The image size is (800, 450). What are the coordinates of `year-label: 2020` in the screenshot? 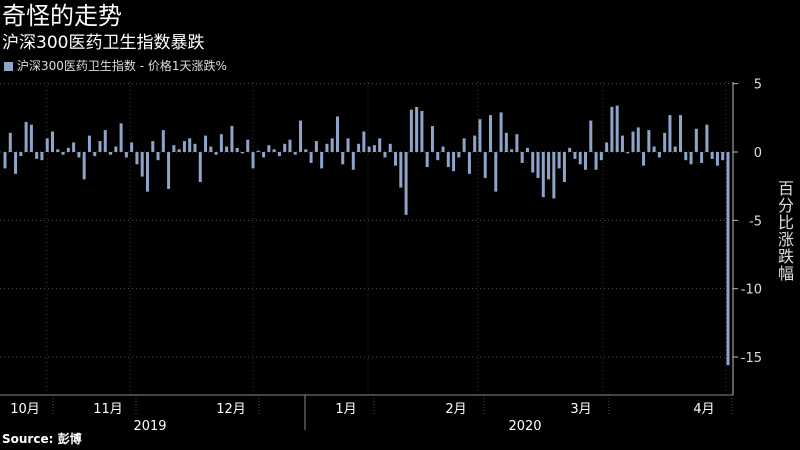 It's located at (524, 426).